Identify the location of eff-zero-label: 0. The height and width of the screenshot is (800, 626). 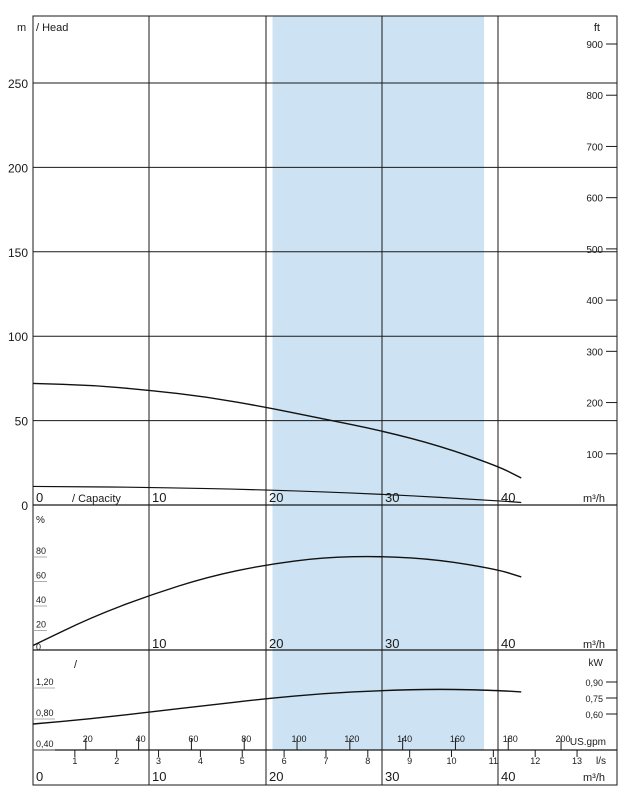
(38, 647).